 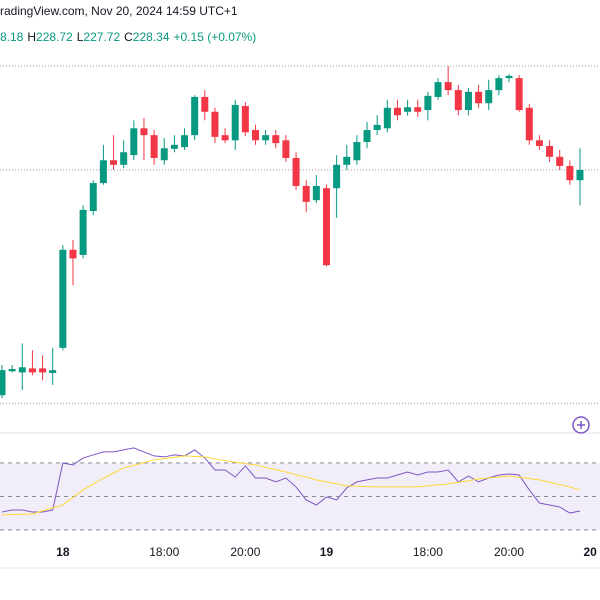 I want to click on x-tick-label: 19, so click(x=327, y=552).